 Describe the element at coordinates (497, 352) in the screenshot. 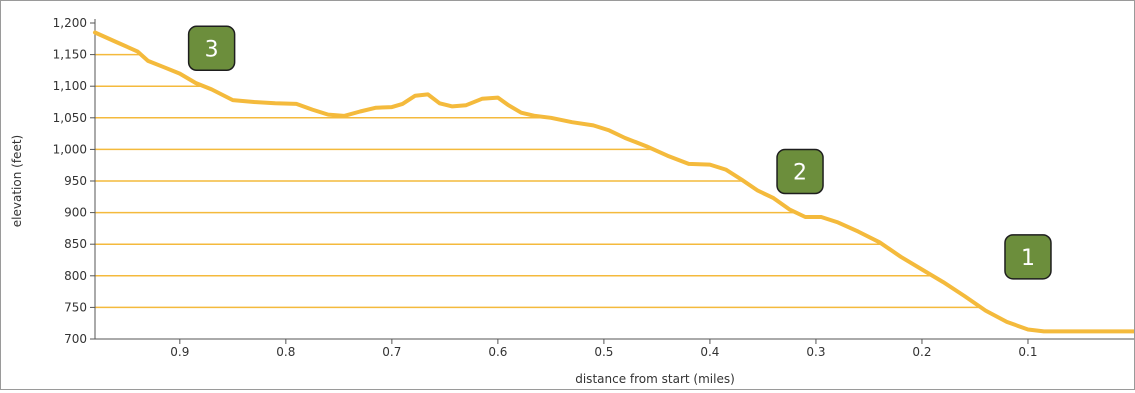

I see `x-tick-label-0.6: 0.6` at that location.